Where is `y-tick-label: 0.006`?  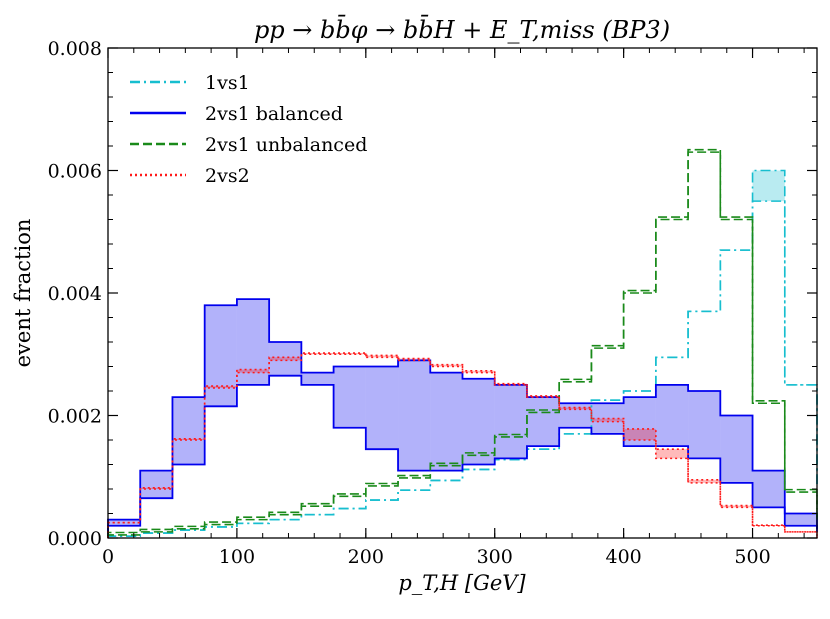 y-tick-label: 0.006 is located at coordinates (75, 172).